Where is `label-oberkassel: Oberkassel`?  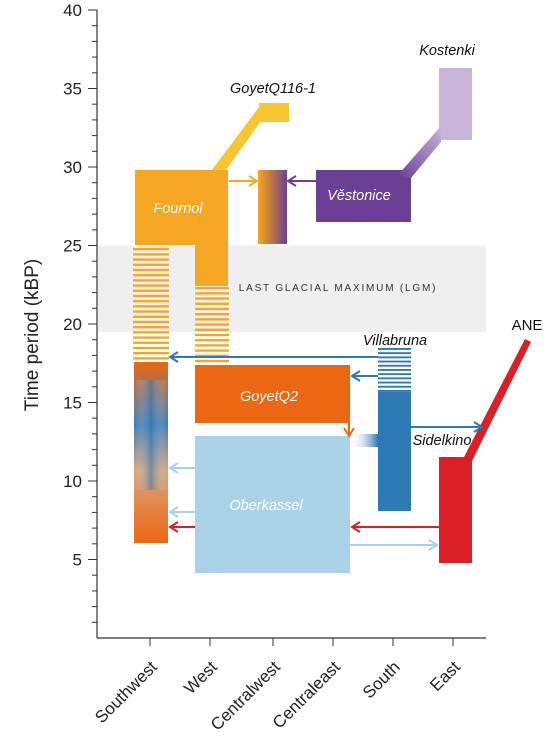 label-oberkassel: Oberkassel is located at coordinates (266, 506).